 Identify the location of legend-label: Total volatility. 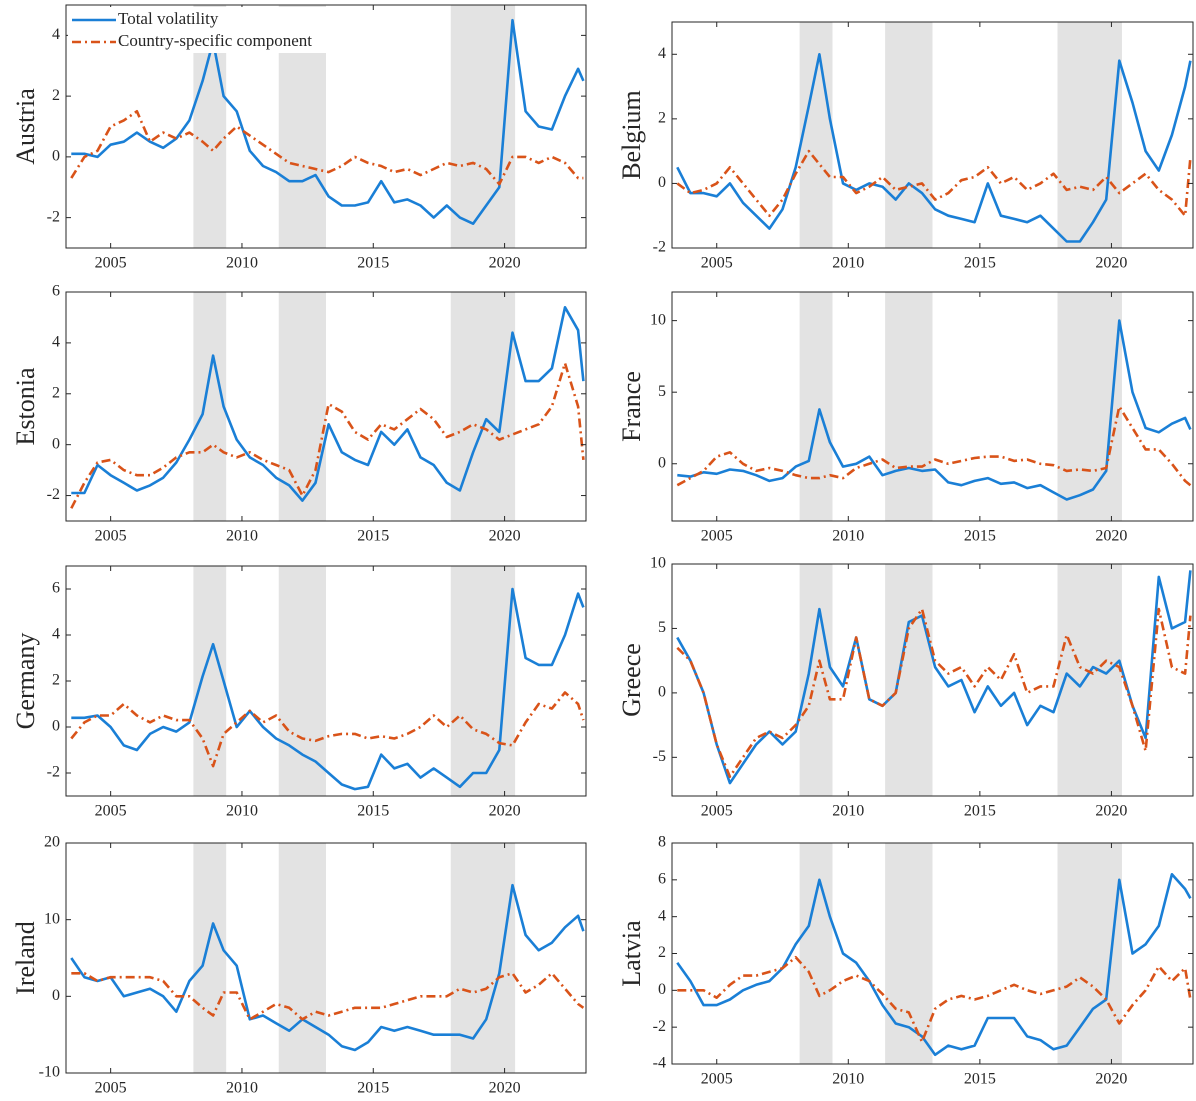
(168, 18).